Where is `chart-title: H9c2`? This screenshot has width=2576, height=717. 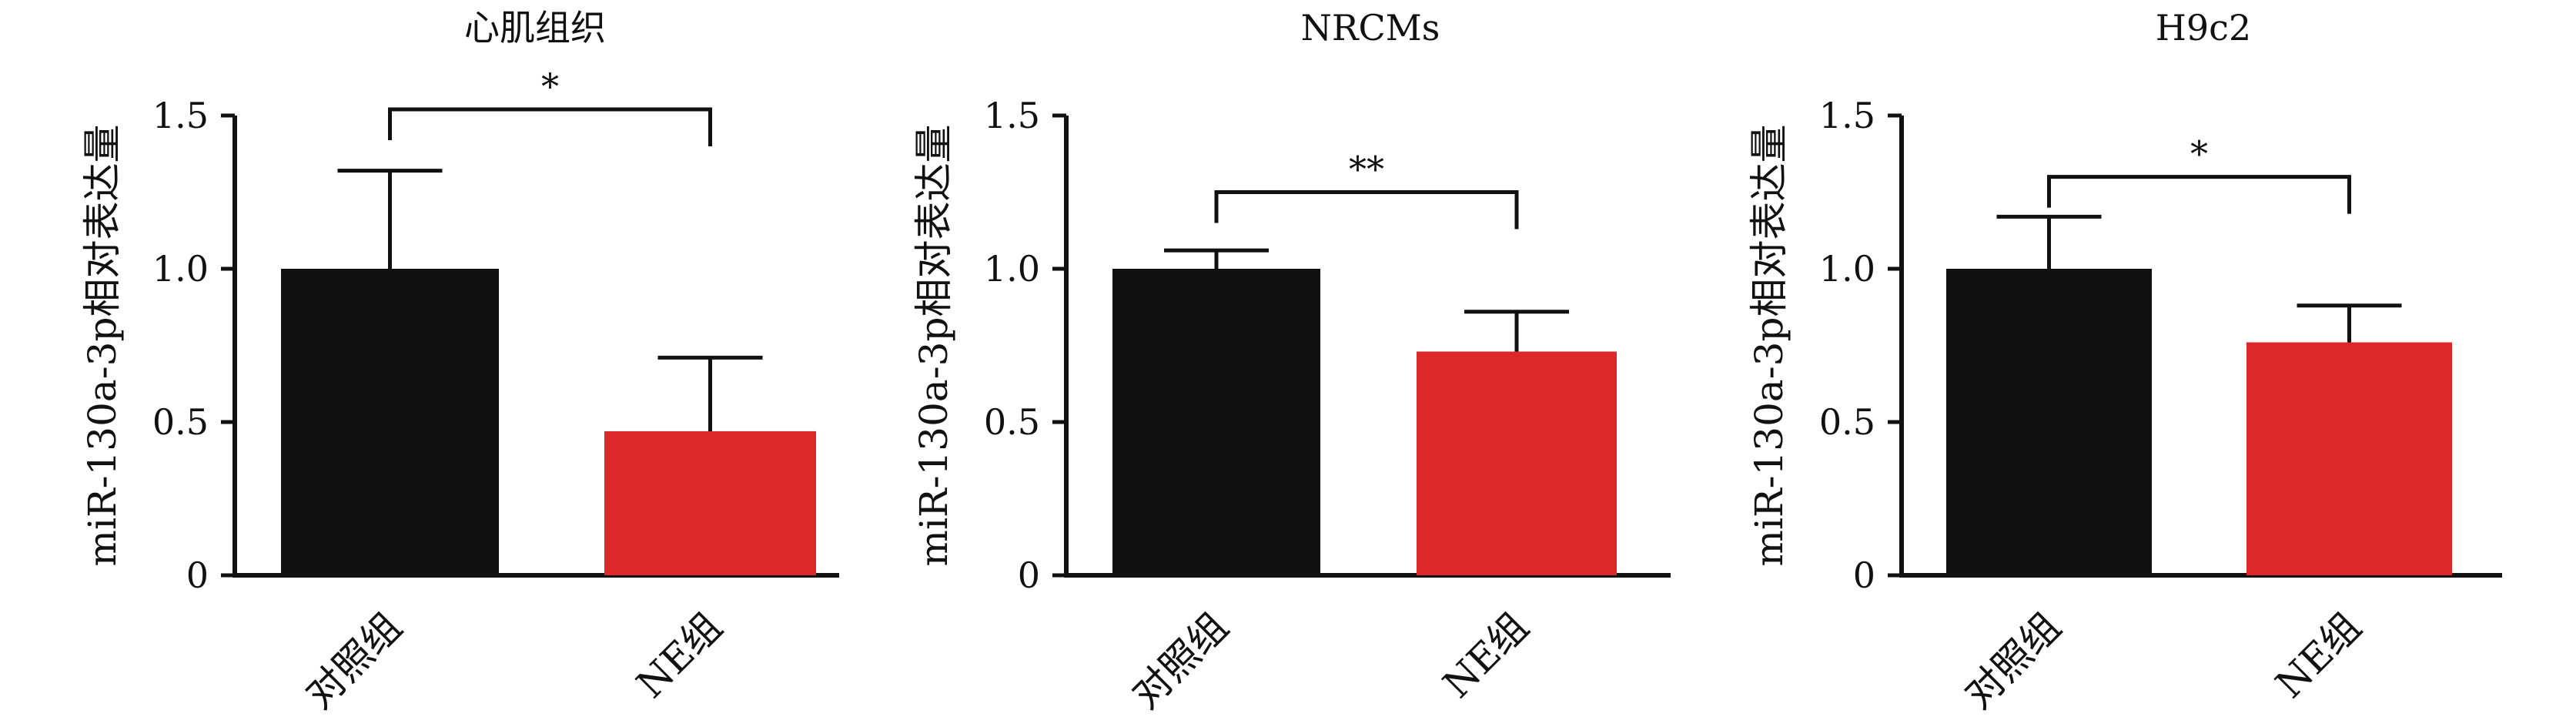 chart-title: H9c2 is located at coordinates (2203, 28).